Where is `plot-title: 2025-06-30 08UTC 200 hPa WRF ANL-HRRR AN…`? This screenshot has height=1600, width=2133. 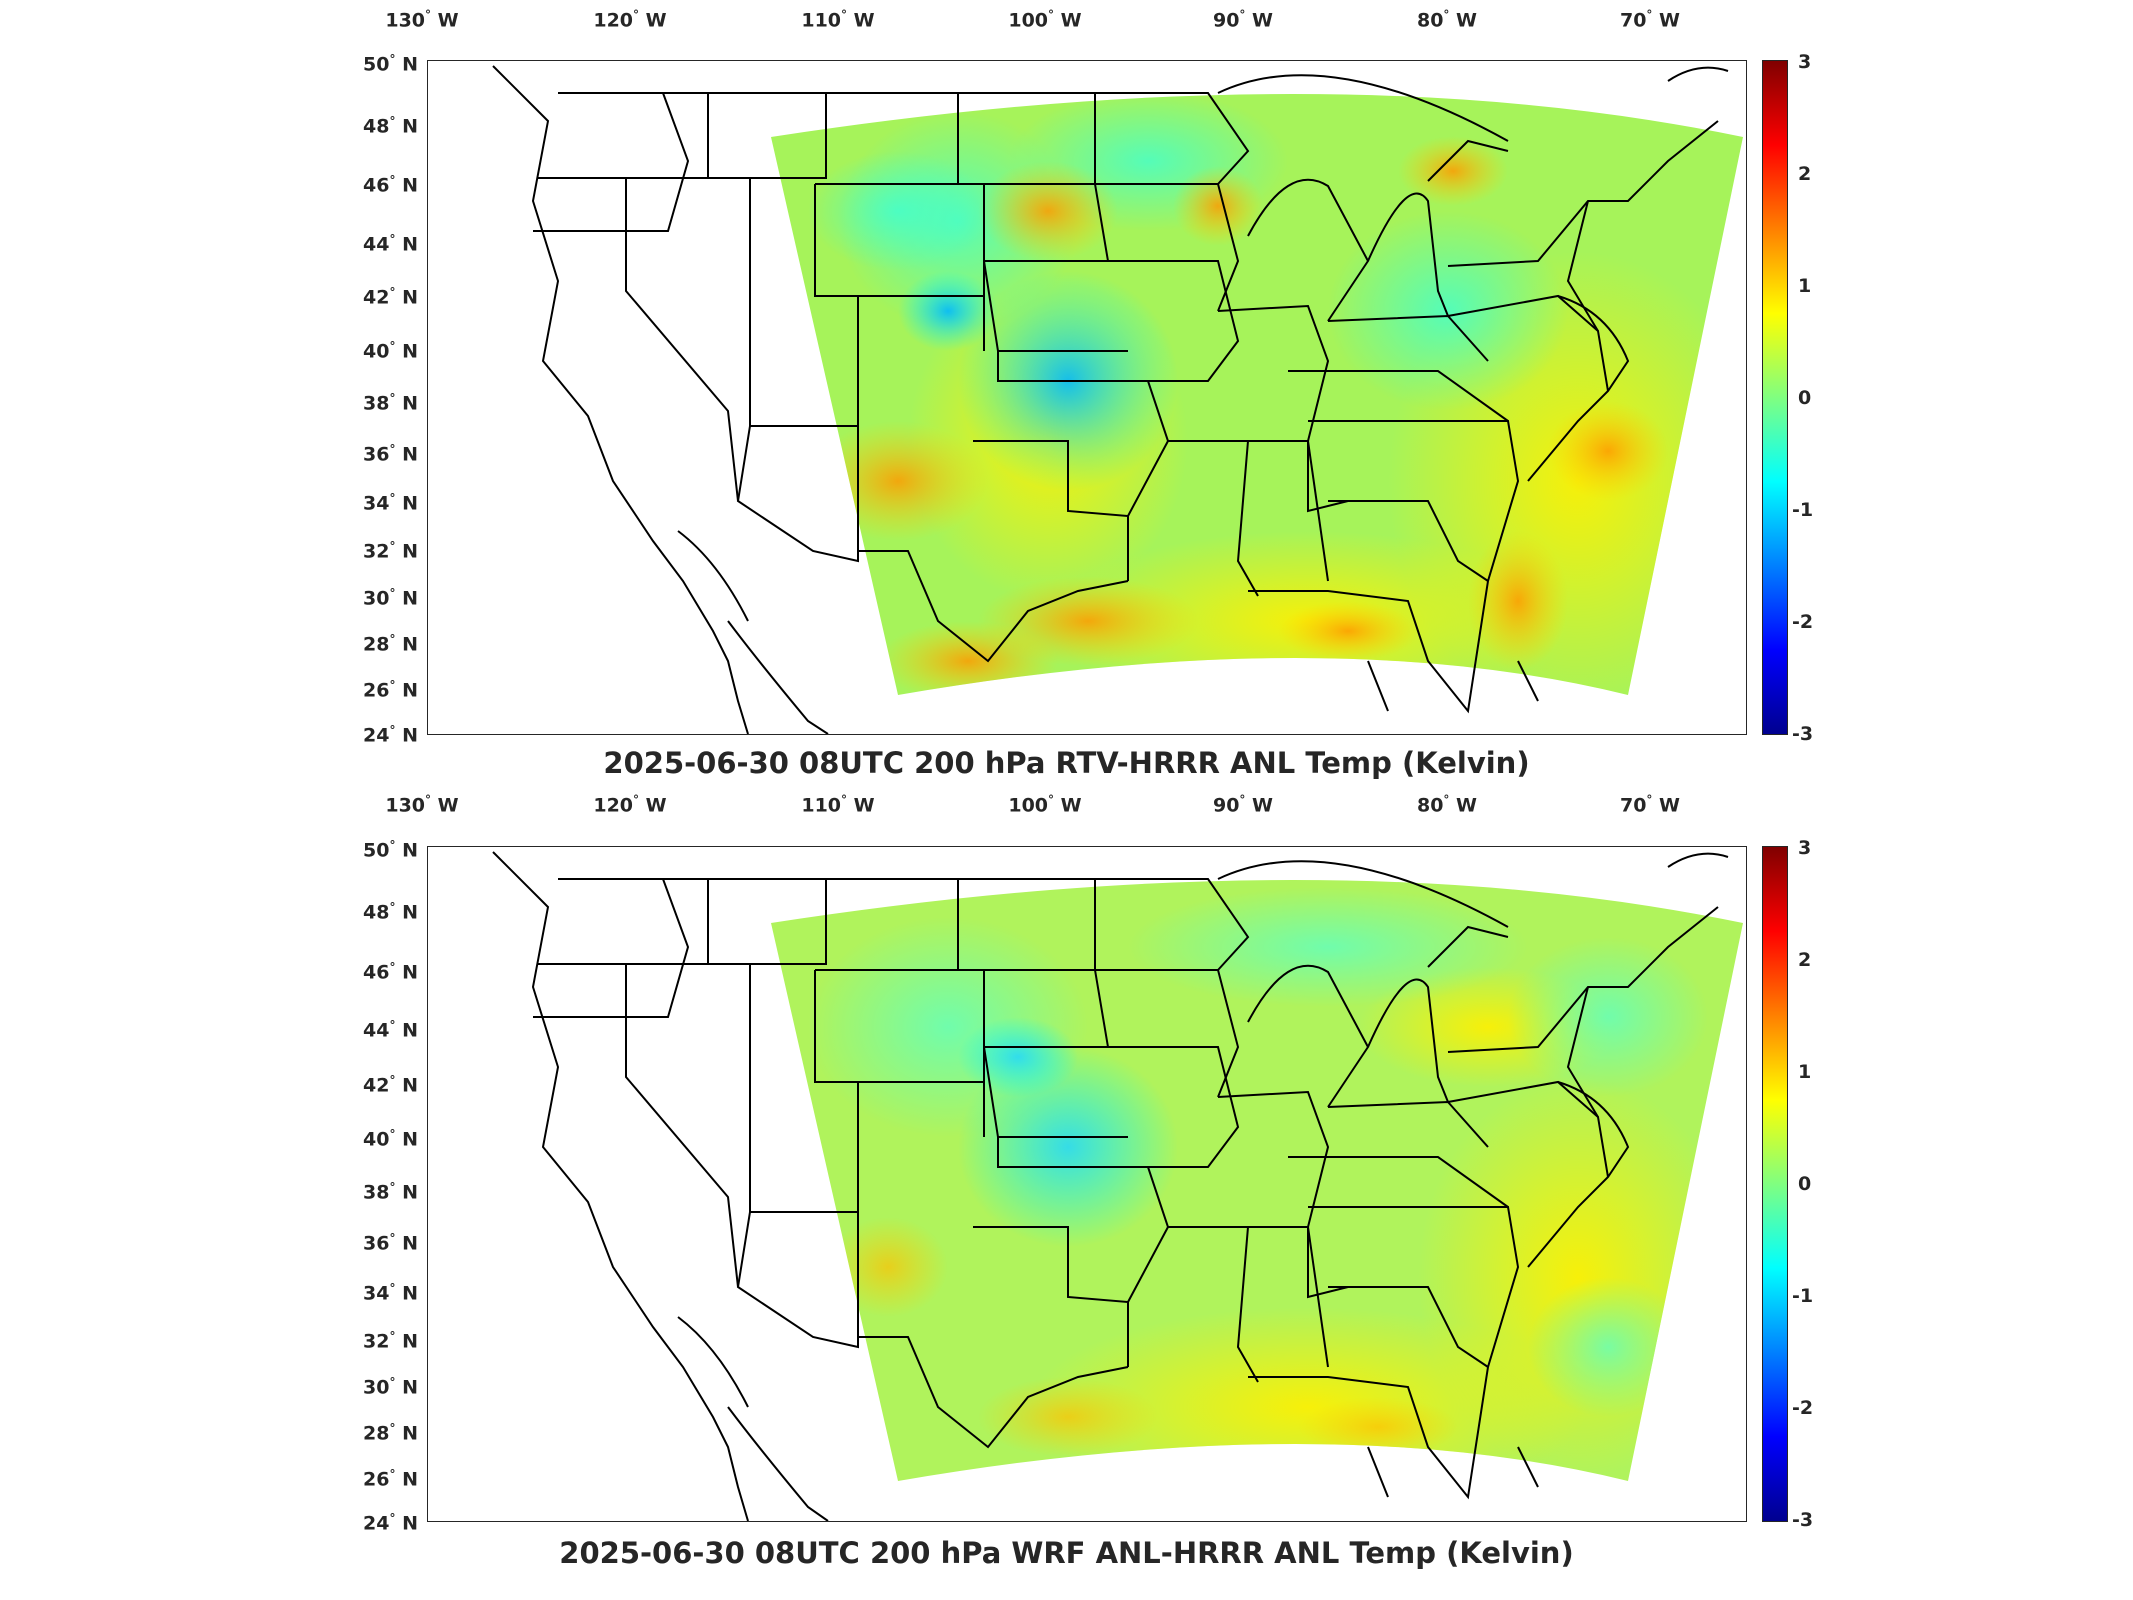
plot-title: 2025-06-30 08UTC 200 hPa WRF ANL-HRRR AN… is located at coordinates (1066, 1553).